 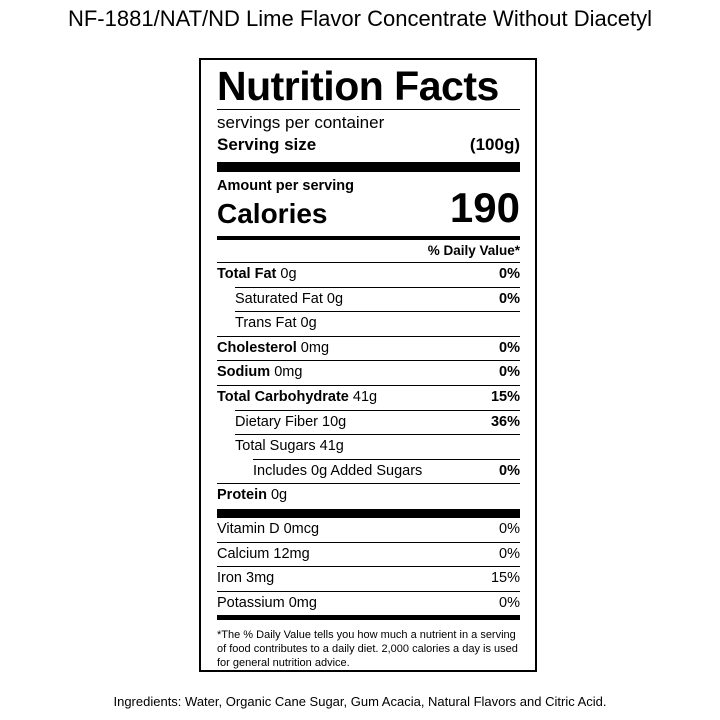 I want to click on nutrient-row: Includes 0g Added Sugars 0%, so click(x=386, y=471).